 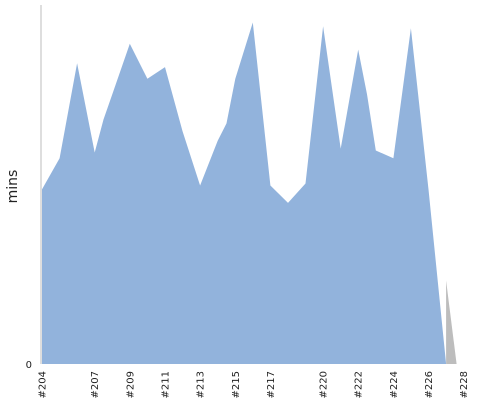 I want to click on x-tick-label: #217, so click(x=271, y=384).